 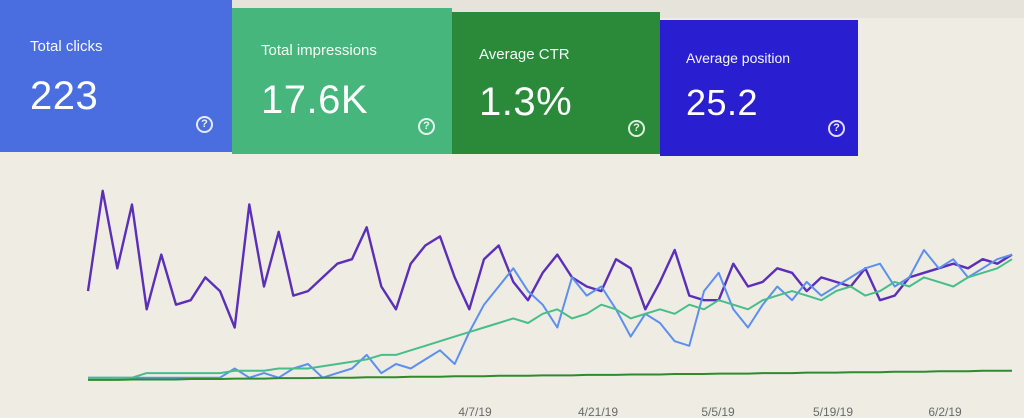 What do you see at coordinates (945, 411) in the screenshot?
I see `x-tick-label: 6/2/19` at bounding box center [945, 411].